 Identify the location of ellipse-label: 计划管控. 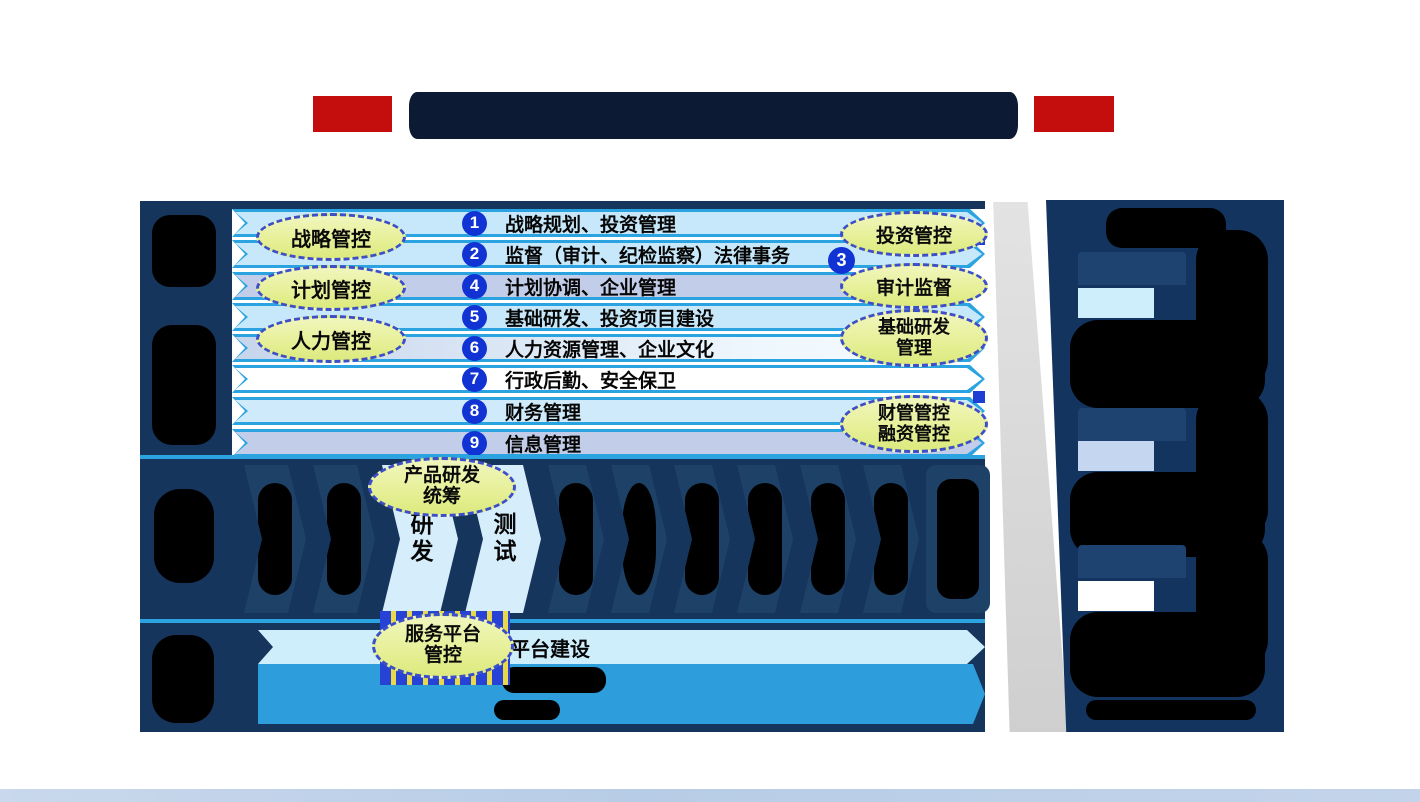
(331, 290).